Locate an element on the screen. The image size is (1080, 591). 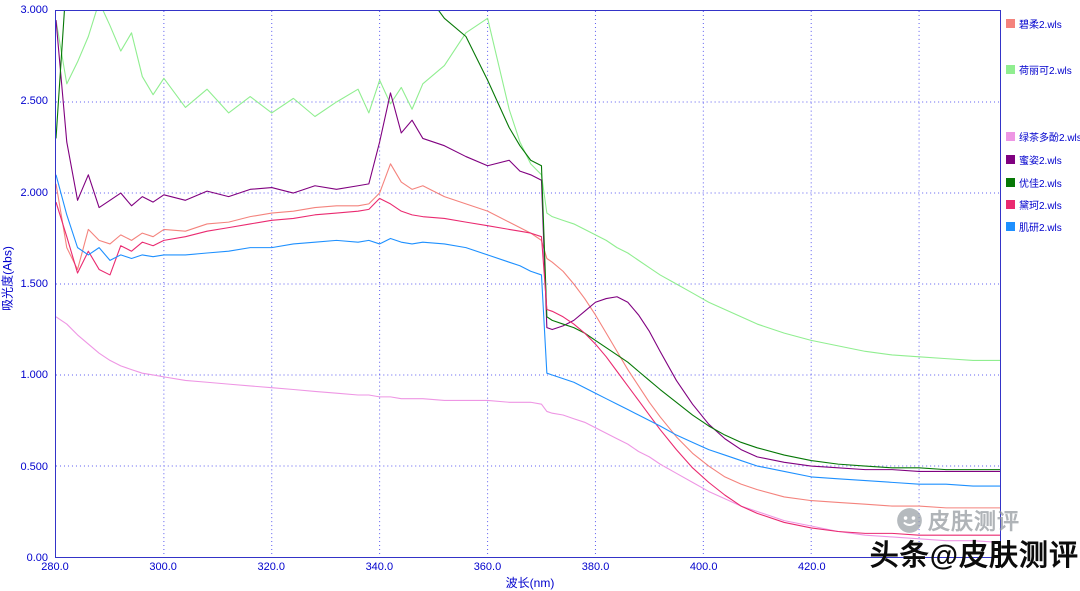
y-tick-label: 1.000 is located at coordinates (34, 375).